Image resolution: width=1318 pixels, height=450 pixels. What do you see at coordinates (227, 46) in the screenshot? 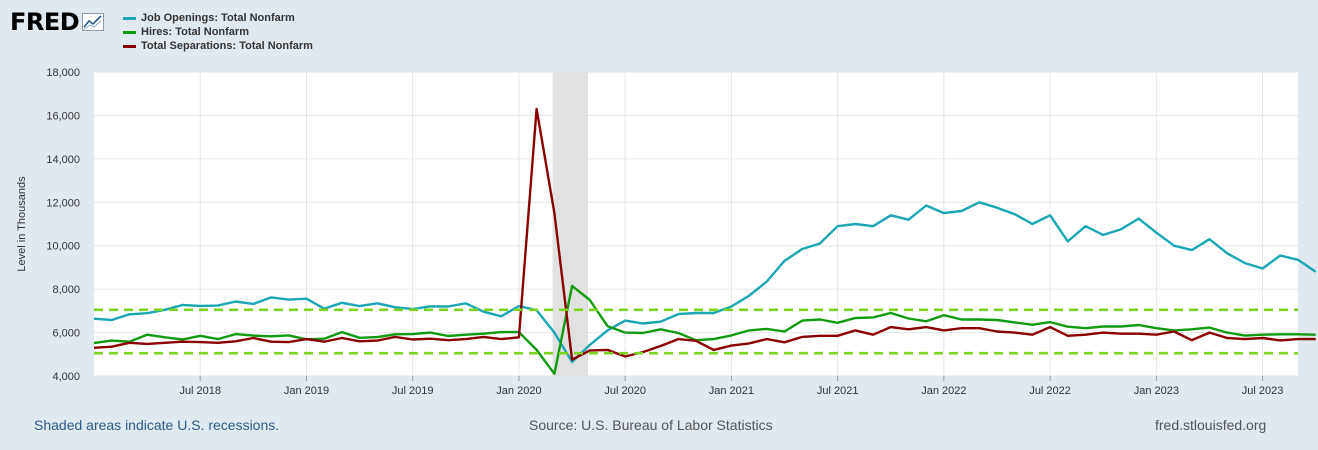
I see `legend-label: Total Separations: Total Nonfarm` at bounding box center [227, 46].